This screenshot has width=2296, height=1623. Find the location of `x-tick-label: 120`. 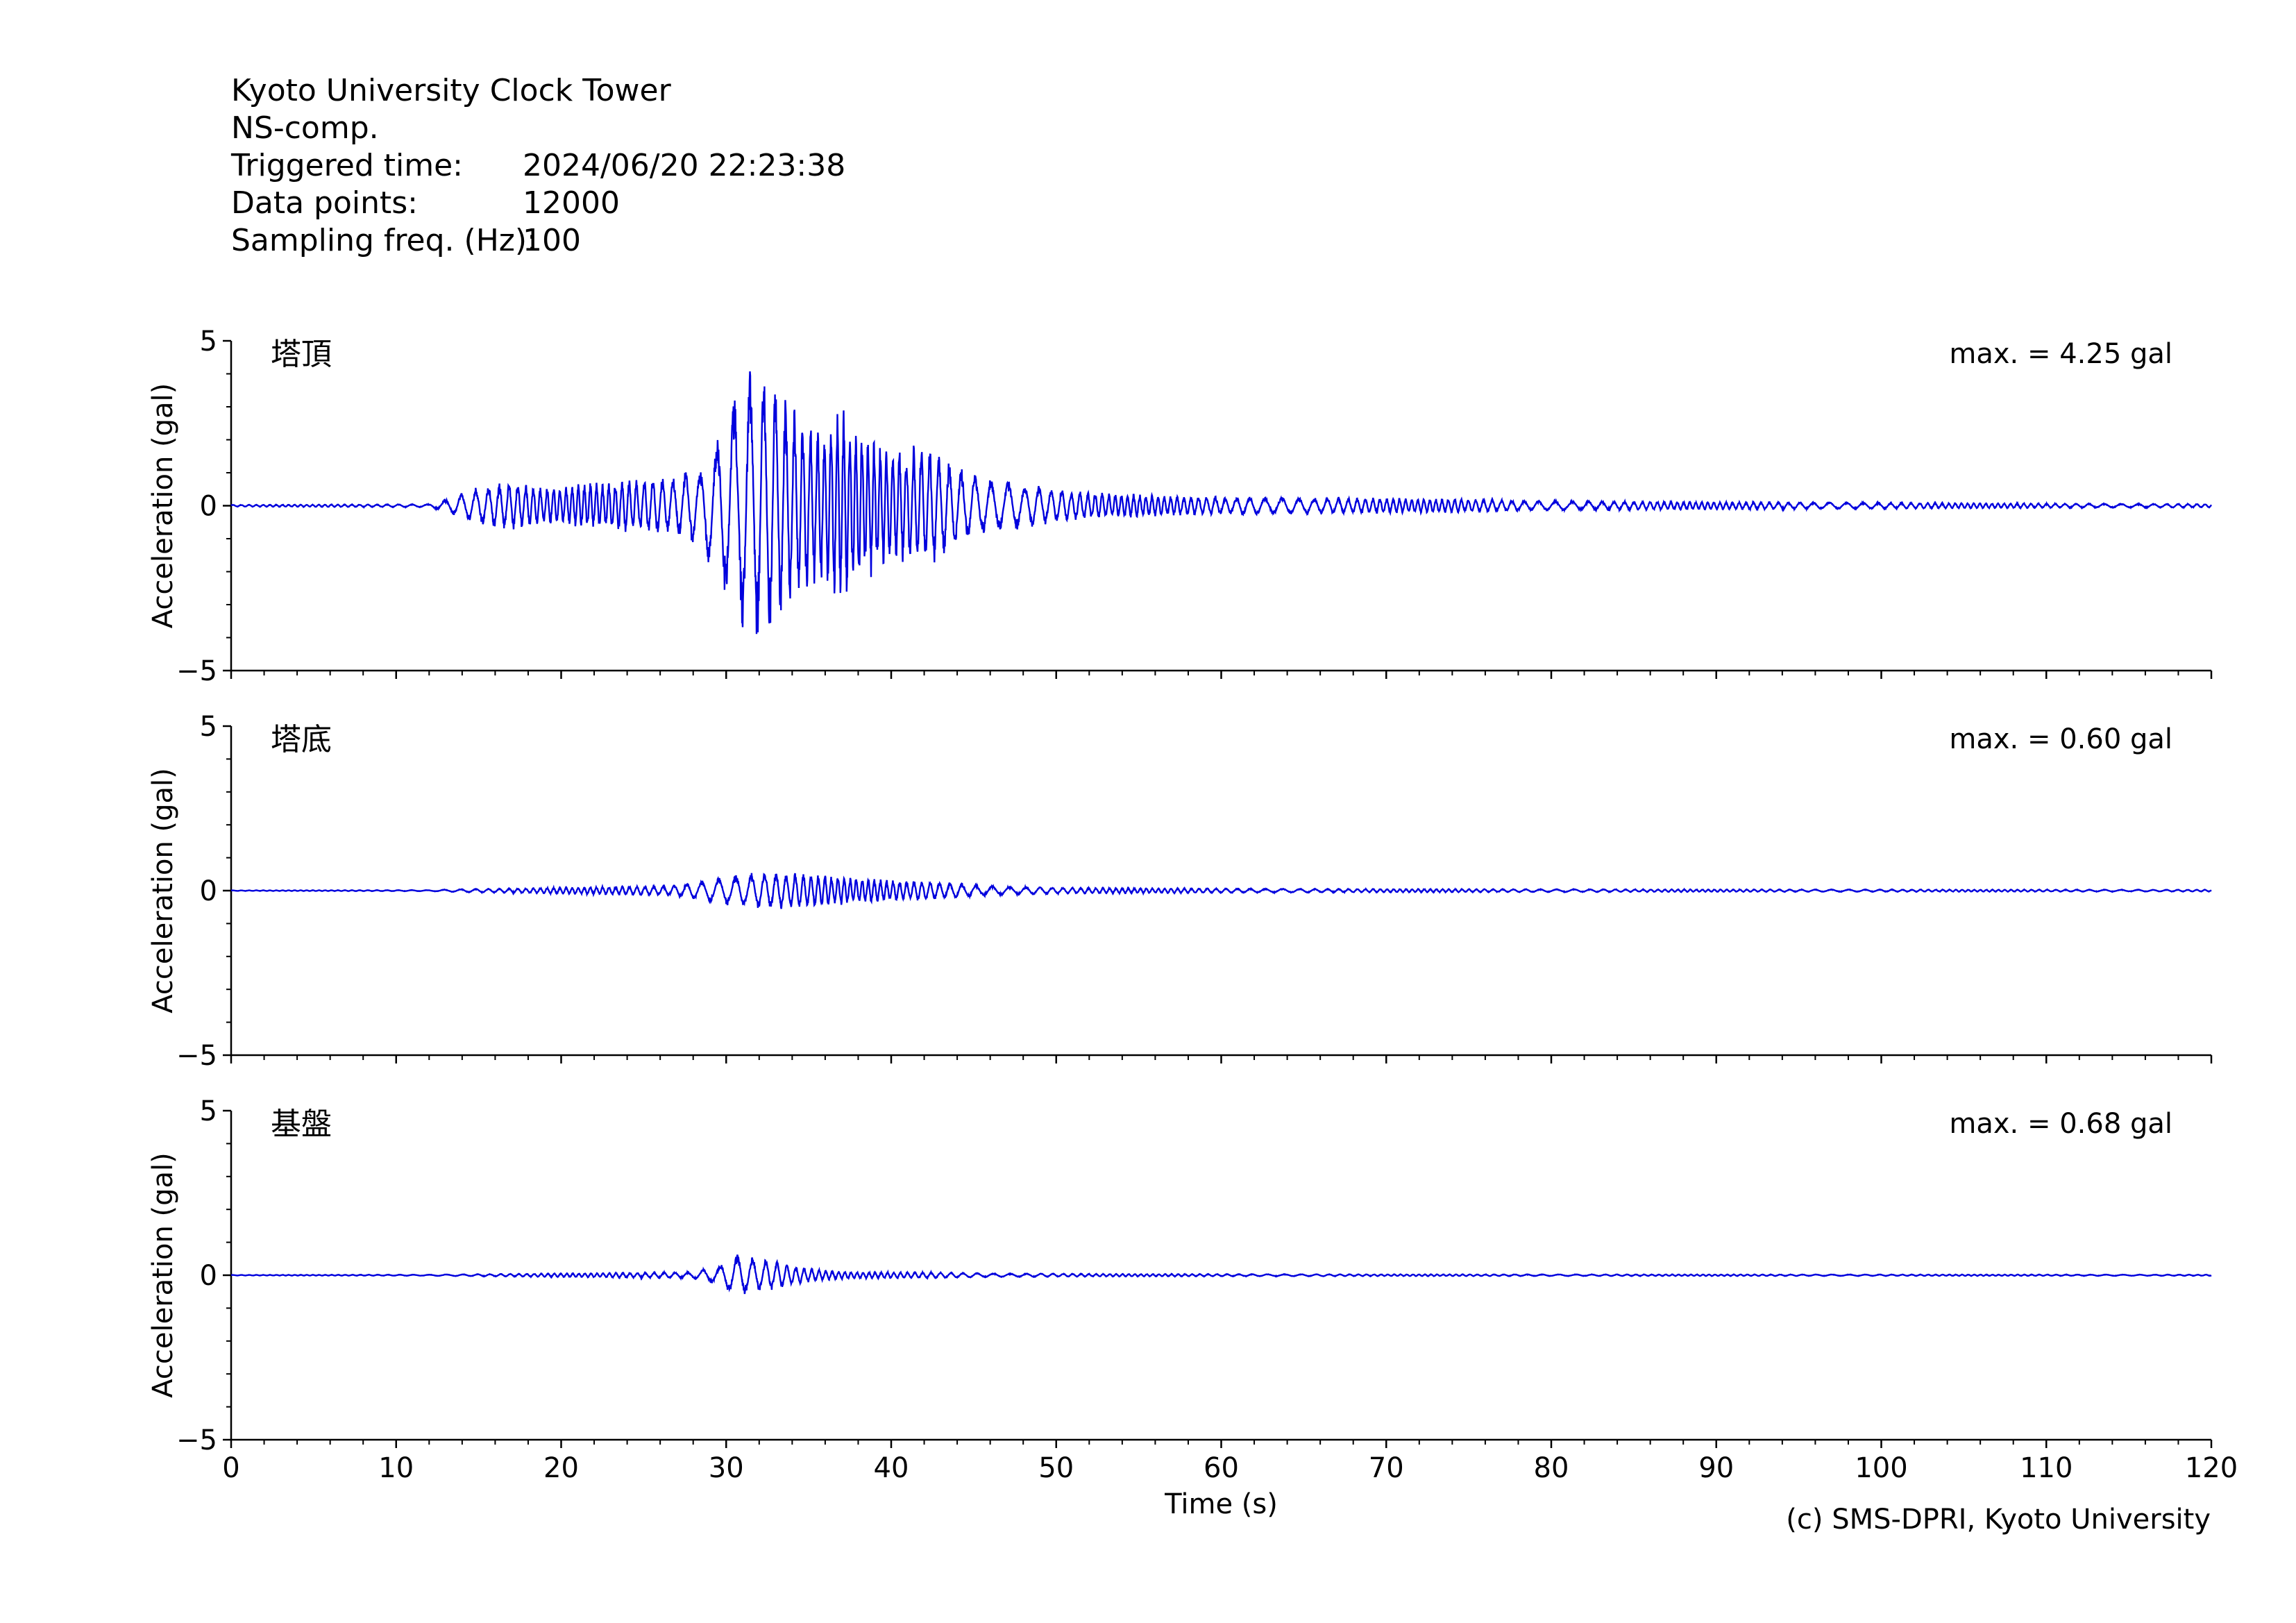

x-tick-label: 120 is located at coordinates (2211, 1468).